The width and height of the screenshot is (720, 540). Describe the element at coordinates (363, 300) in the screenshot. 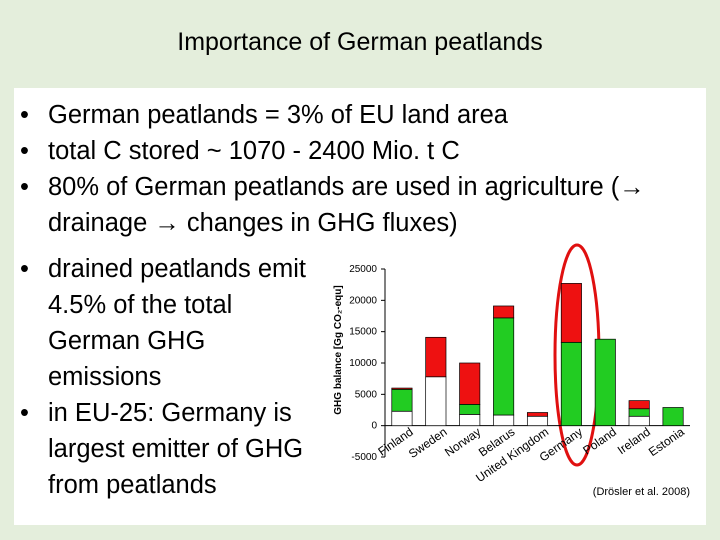

I see `y-tick-label: 20000` at that location.